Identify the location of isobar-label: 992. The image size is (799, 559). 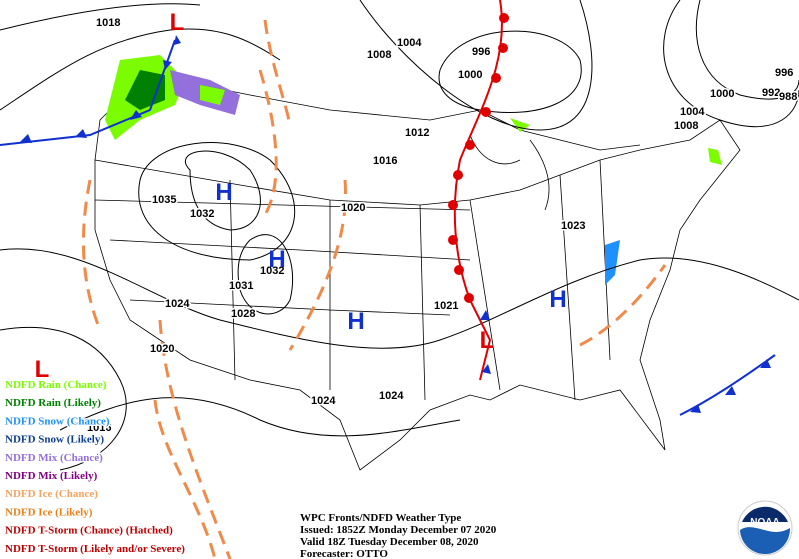
(771, 93).